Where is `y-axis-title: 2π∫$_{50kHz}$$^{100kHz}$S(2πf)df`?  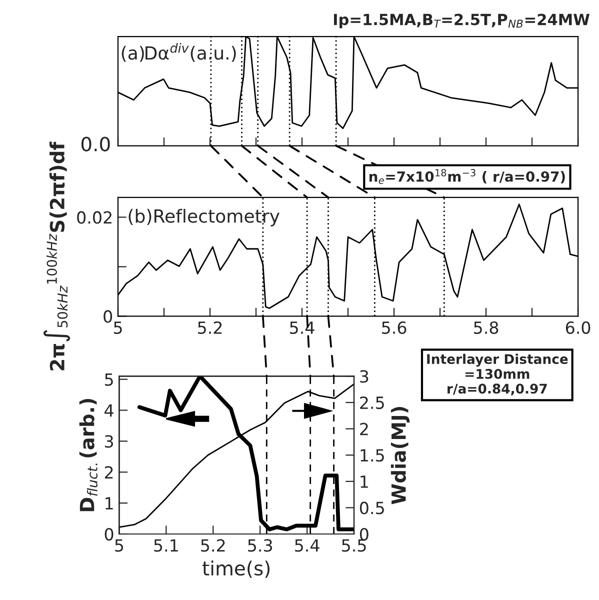 y-axis-title: 2π∫$_{50kHz}$$^{100kHz}$S(2πf)df is located at coordinates (56, 256).